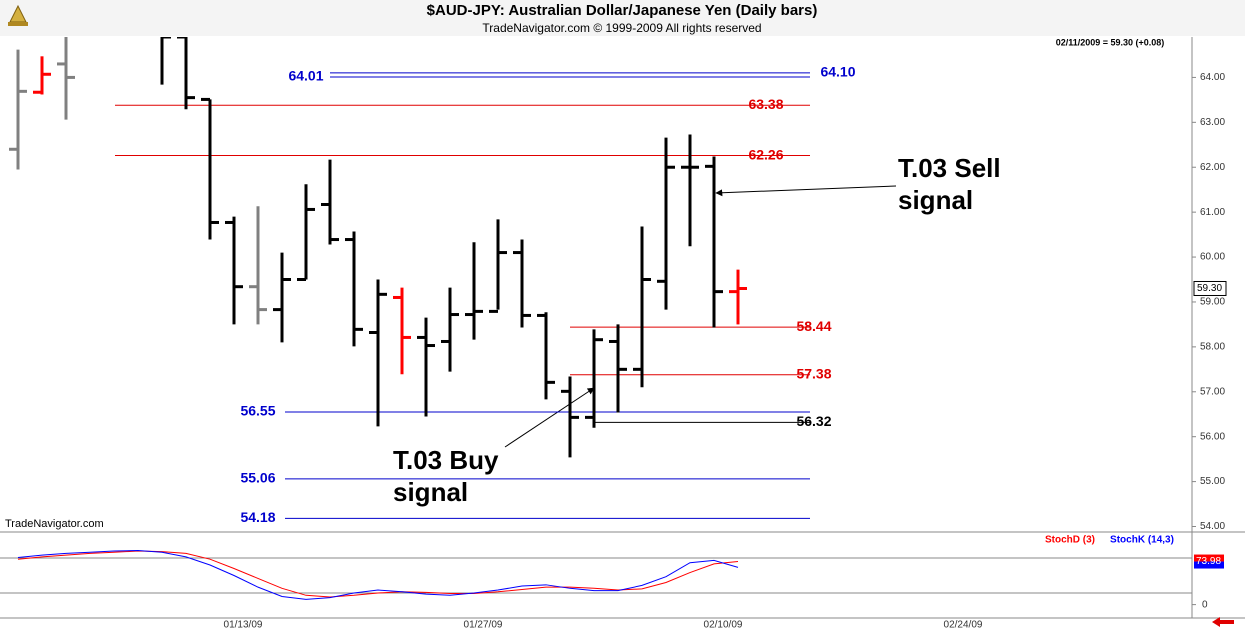 This screenshot has height=631, width=1245. What do you see at coordinates (1212, 391) in the screenshot?
I see `y-tick-label: 57.00` at bounding box center [1212, 391].